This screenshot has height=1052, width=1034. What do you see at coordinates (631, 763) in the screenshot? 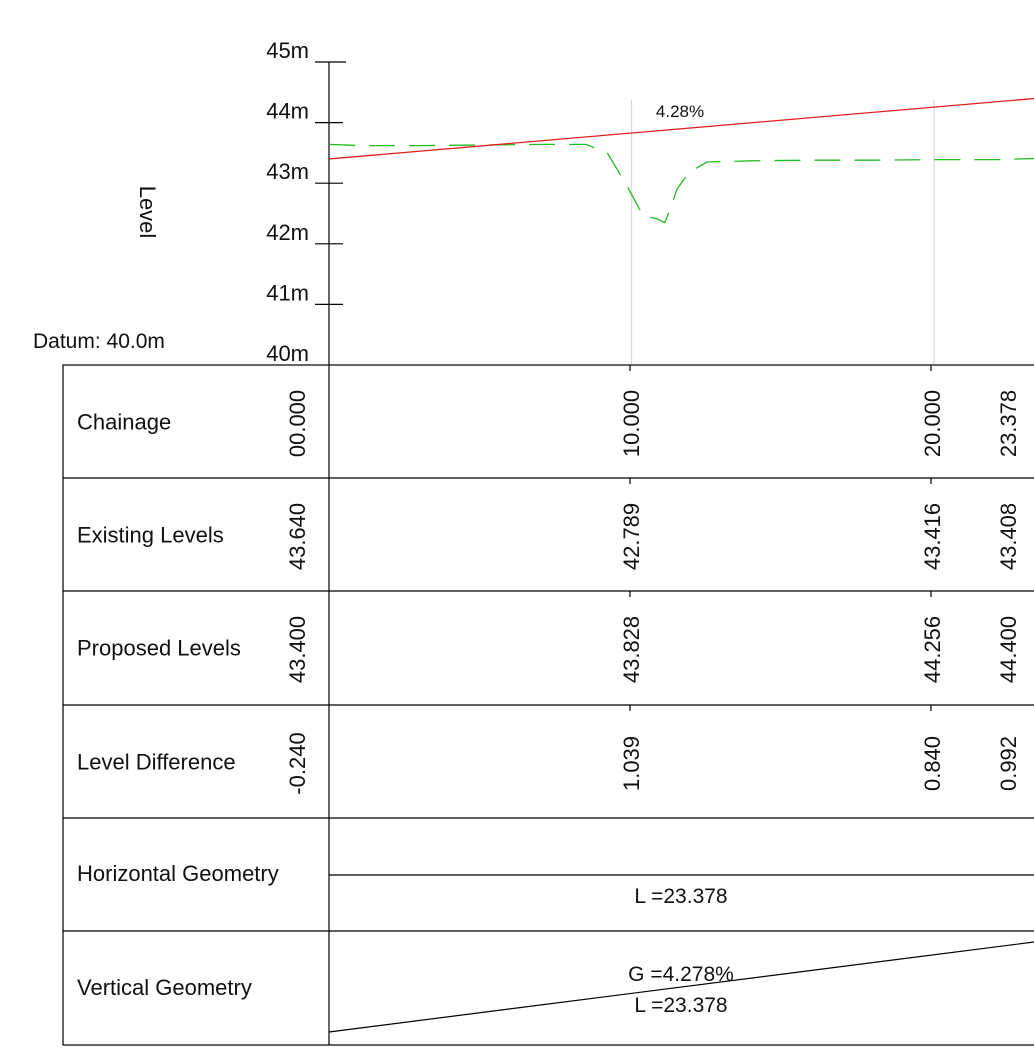
I see `level-difference-value: 1.039` at bounding box center [631, 763].